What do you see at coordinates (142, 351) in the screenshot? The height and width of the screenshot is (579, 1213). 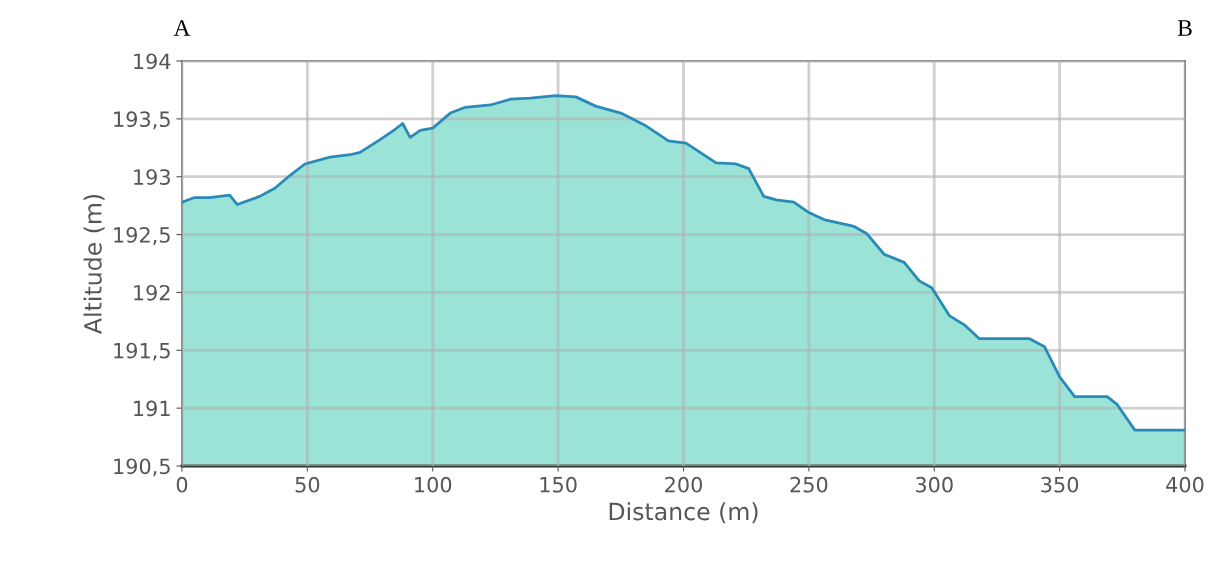 I see `y-tick-label: 191,5` at bounding box center [142, 351].